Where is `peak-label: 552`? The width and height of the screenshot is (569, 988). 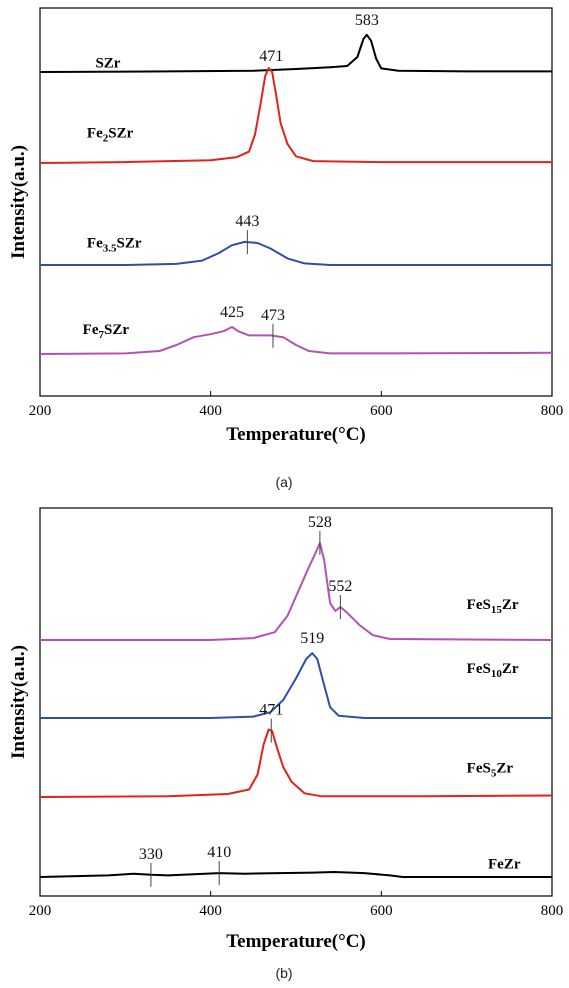
peak-label: 552 is located at coordinates (340, 586).